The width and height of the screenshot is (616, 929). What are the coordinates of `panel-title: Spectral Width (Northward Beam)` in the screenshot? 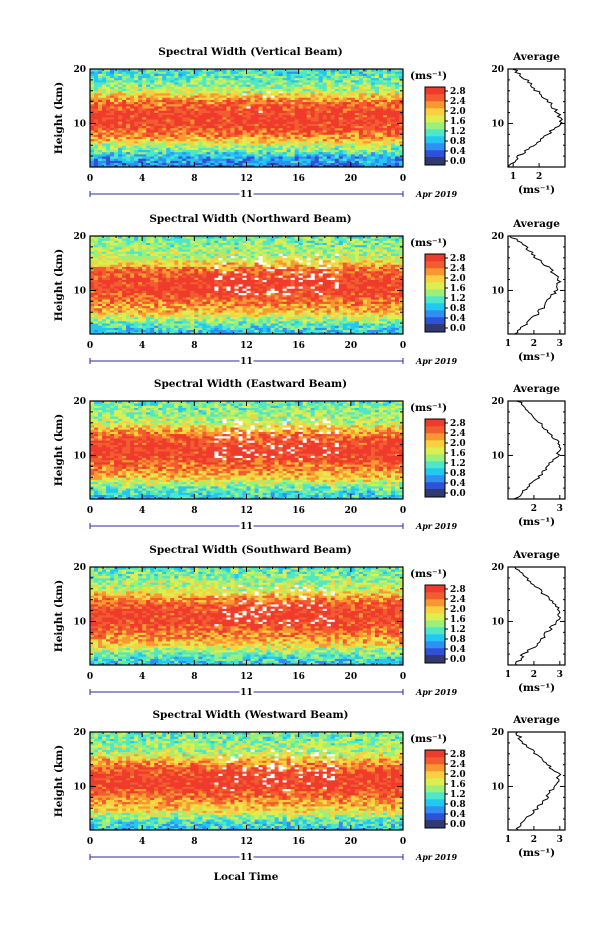 It's located at (250, 219).